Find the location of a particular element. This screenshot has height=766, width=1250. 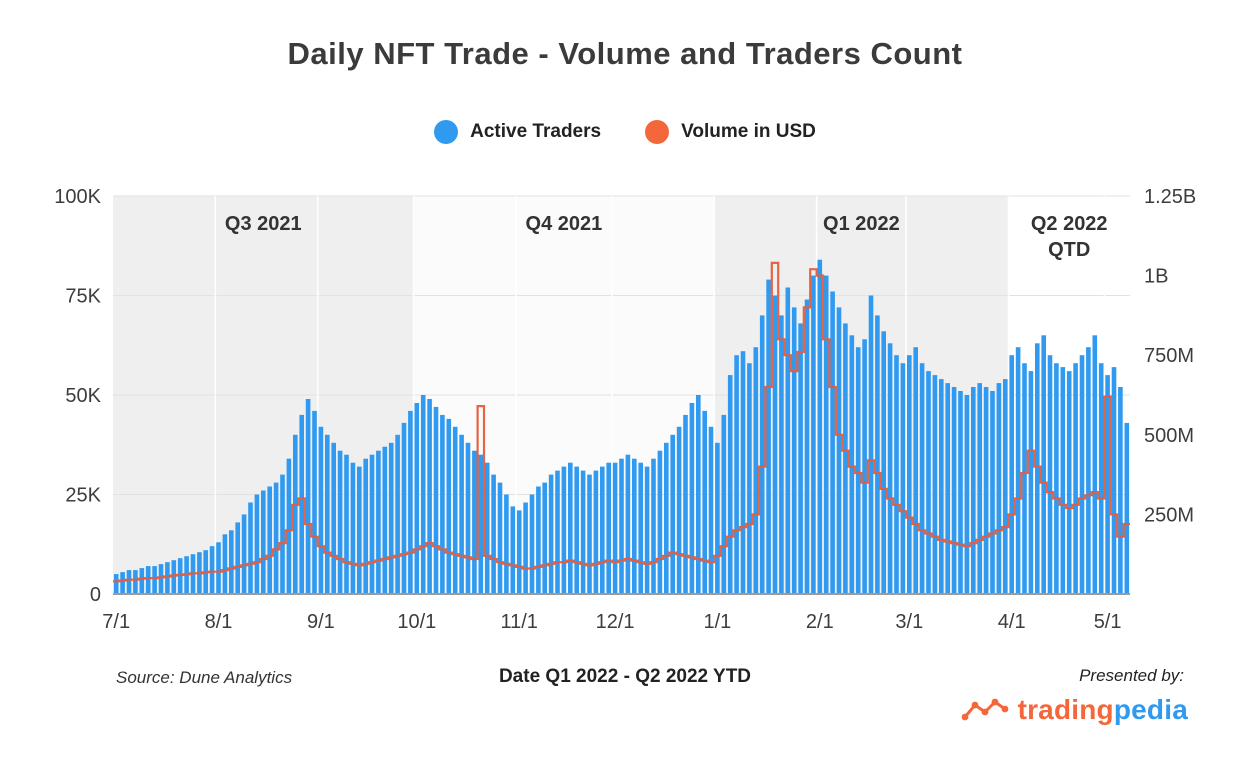

svg-text: 500M is located at coordinates (1169, 436).